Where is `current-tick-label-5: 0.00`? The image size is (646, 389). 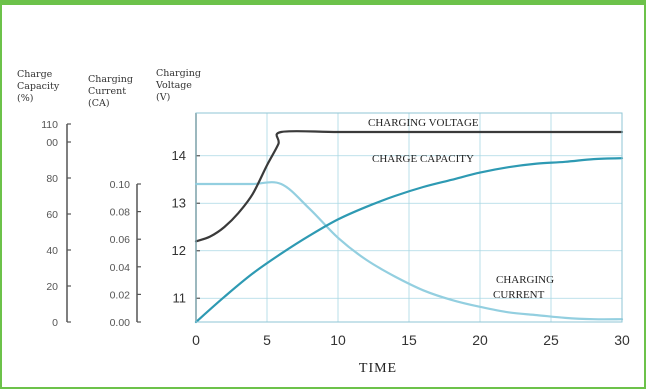 current-tick-label-5: 0.00 is located at coordinates (120, 323).